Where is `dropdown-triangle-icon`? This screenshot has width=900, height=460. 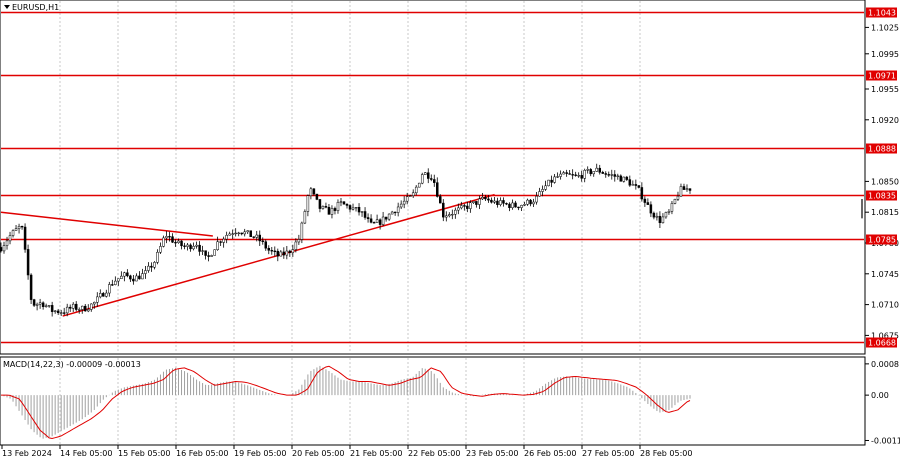 dropdown-triangle-icon is located at coordinates (7, 7).